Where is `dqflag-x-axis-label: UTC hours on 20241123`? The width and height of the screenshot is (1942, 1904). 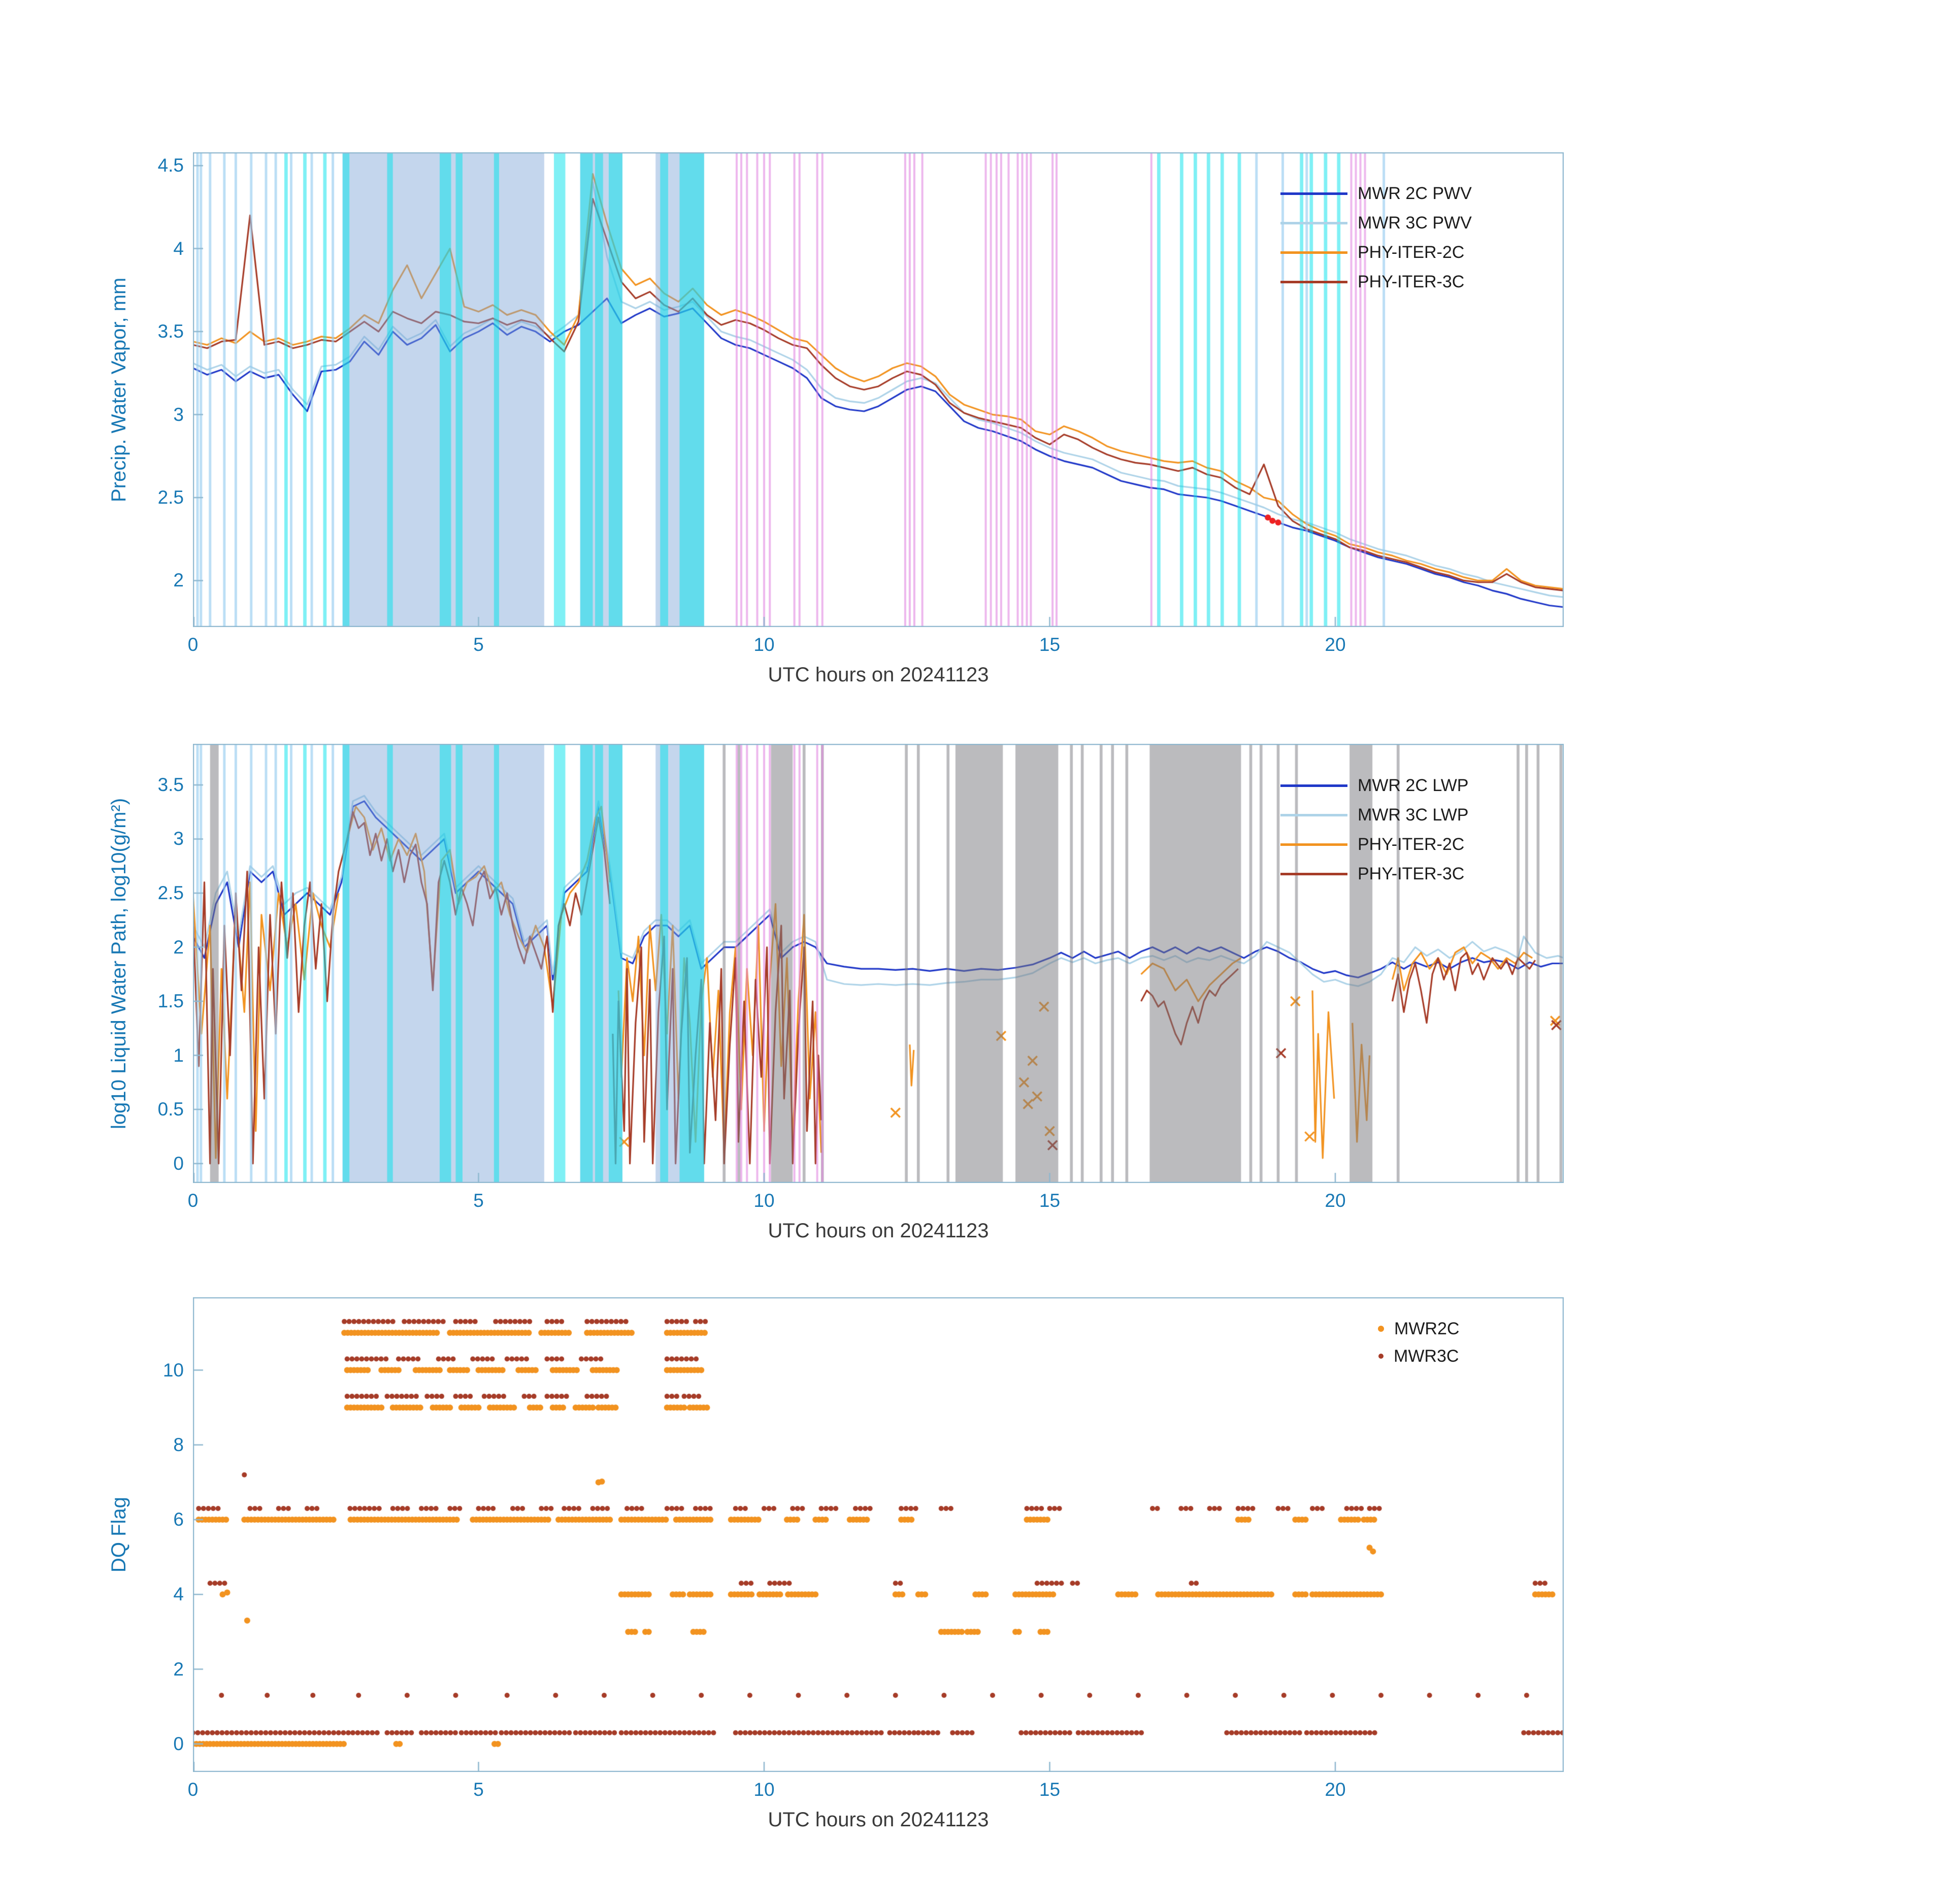
dqflag-x-axis-label: UTC hours on 20241123 is located at coordinates (878, 1820).